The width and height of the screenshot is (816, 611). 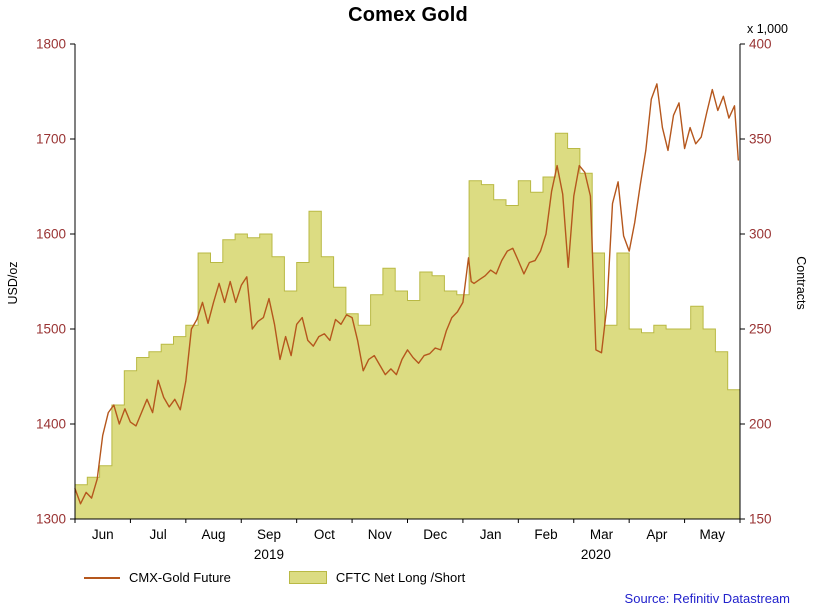 I want to click on svg-text: Jun, so click(x=103, y=534).